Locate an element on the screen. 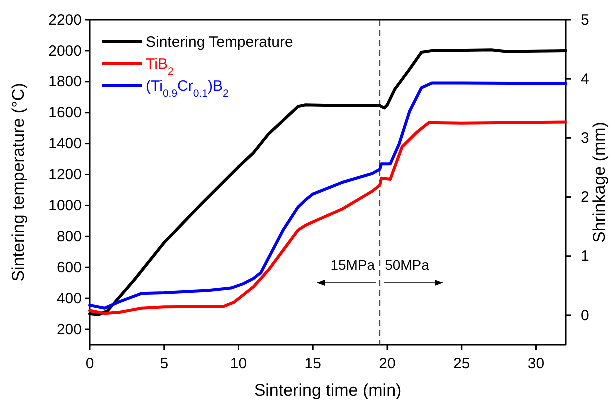 The width and height of the screenshot is (615, 401). x-tick-label: 25 is located at coordinates (462, 364).